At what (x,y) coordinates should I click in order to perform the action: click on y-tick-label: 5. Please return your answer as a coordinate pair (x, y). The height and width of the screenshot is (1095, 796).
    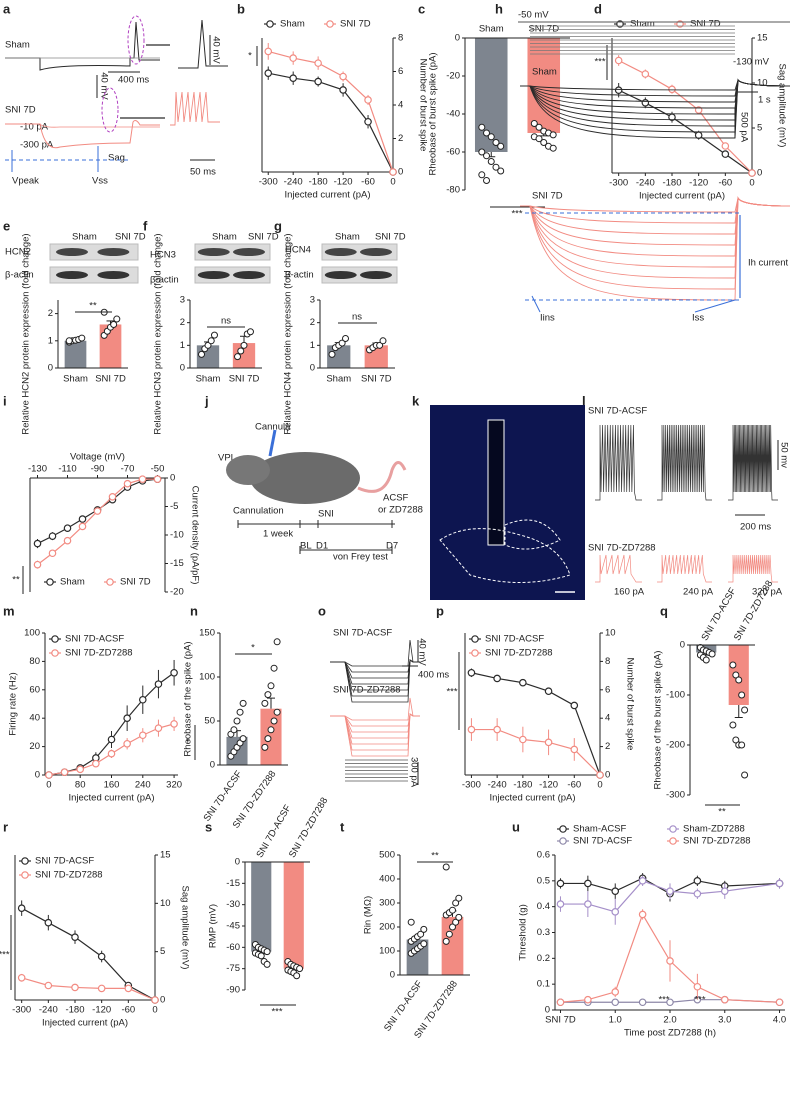
    Looking at the image, I should click on (162, 951).